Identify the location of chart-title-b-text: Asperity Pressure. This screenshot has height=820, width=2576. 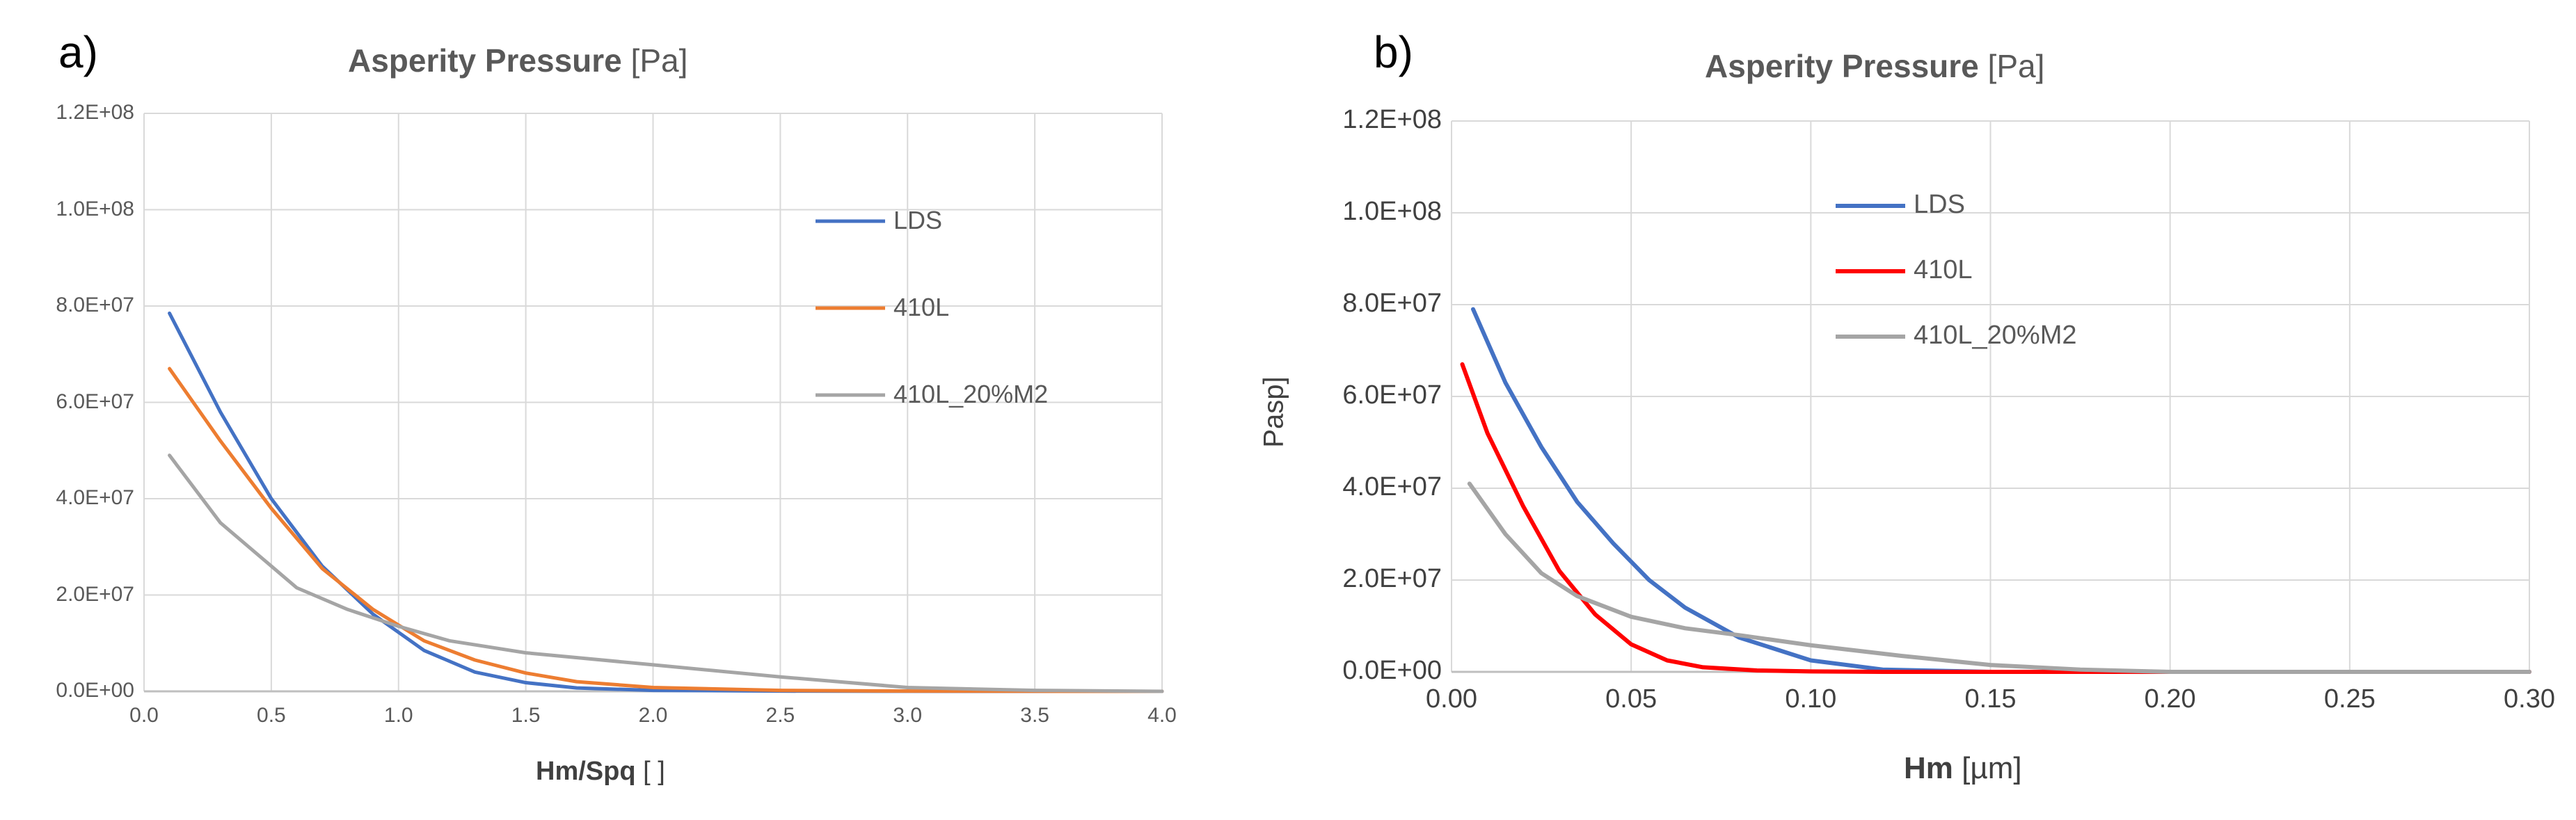
(1842, 66).